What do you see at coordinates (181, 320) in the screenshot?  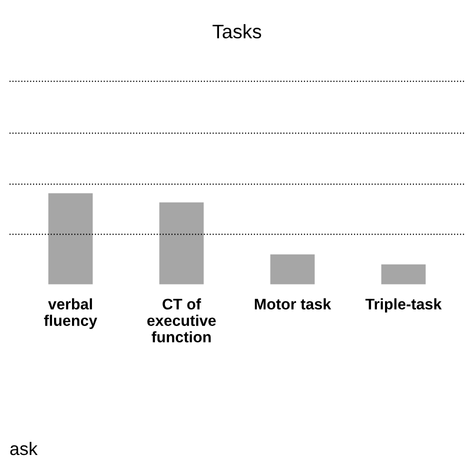 I see `x-tick-label: CT of executive function` at bounding box center [181, 320].